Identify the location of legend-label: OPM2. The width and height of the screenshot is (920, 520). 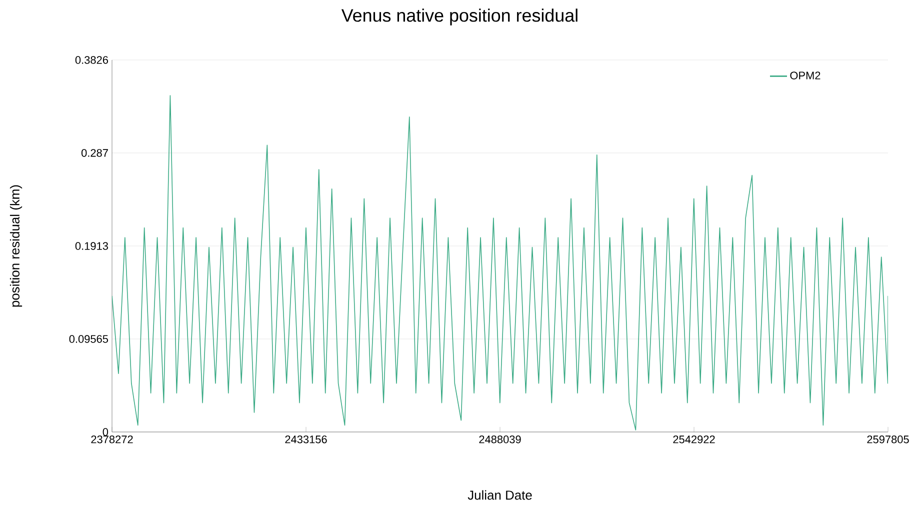
(805, 76).